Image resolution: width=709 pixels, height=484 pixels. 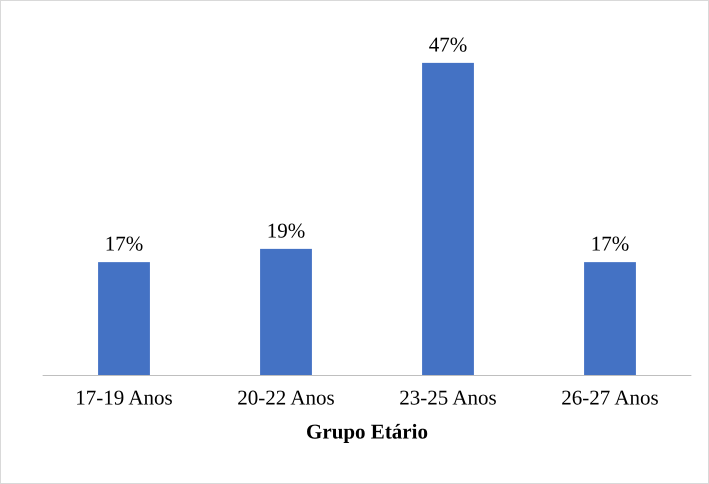 What do you see at coordinates (448, 398) in the screenshot?
I see `x-tick-label: 23-25 Anos` at bounding box center [448, 398].